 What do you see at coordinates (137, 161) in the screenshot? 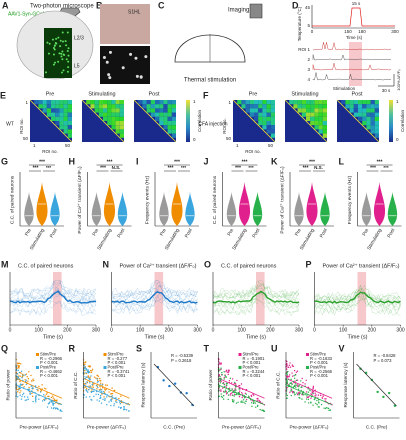
I see `panel-letter: I` at bounding box center [137, 161].